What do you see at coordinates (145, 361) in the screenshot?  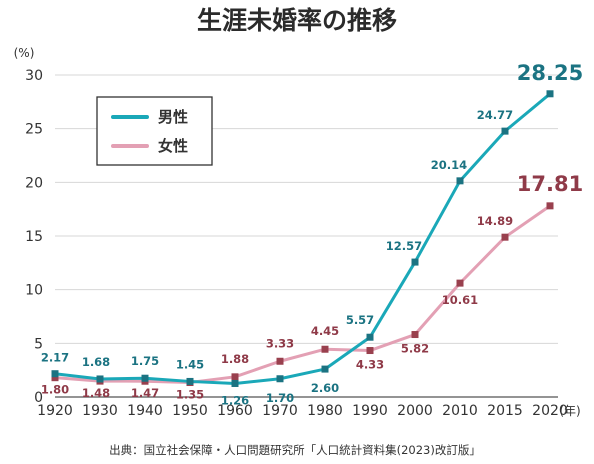 I see `data-label-male: 1.75` at bounding box center [145, 361].